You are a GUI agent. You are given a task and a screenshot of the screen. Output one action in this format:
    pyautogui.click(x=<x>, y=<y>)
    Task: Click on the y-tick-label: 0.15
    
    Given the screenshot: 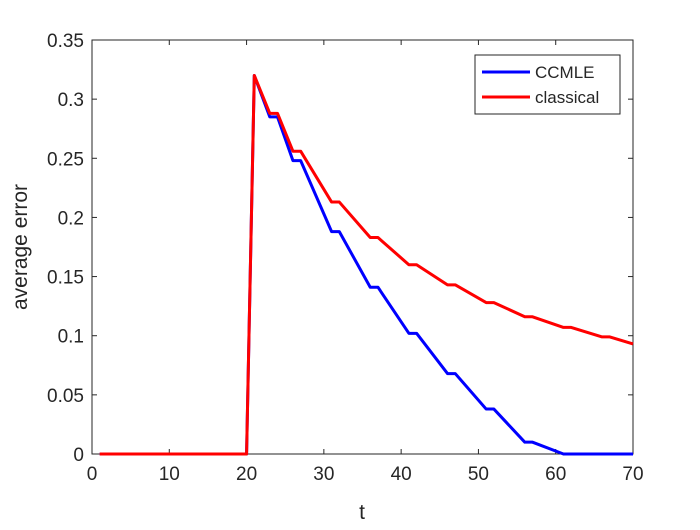 What is the action you would take?
    pyautogui.click(x=65, y=278)
    